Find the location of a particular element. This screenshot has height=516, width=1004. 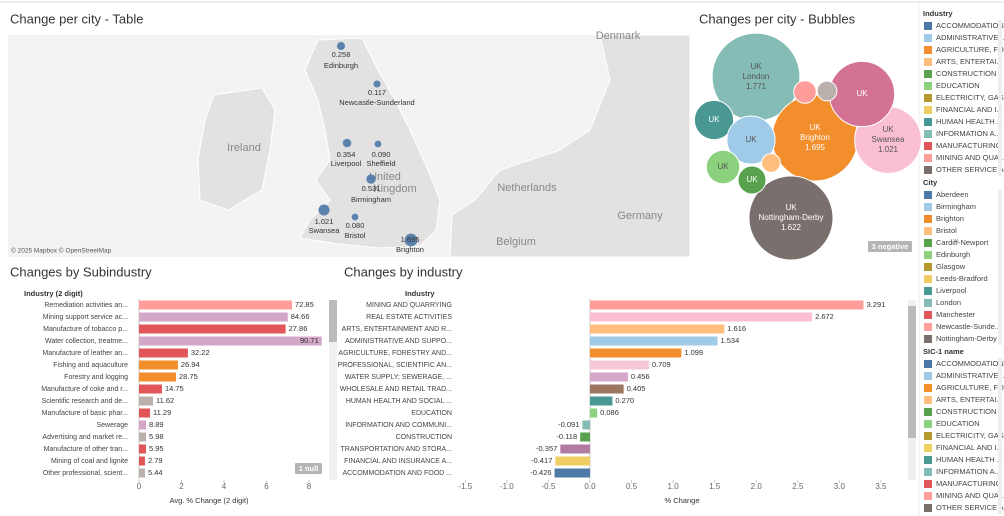

point-name: Swansea is located at coordinates (325, 230).